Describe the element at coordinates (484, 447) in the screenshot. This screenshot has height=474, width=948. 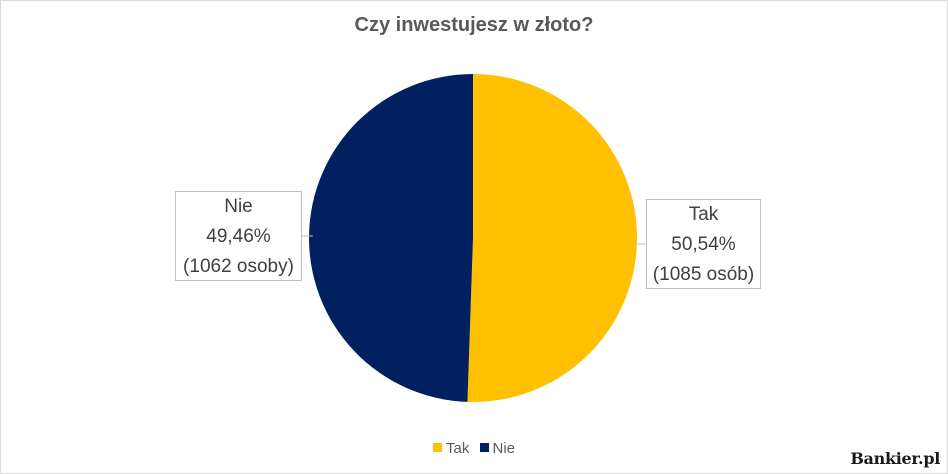
I see `legend-swatch-nie` at that location.